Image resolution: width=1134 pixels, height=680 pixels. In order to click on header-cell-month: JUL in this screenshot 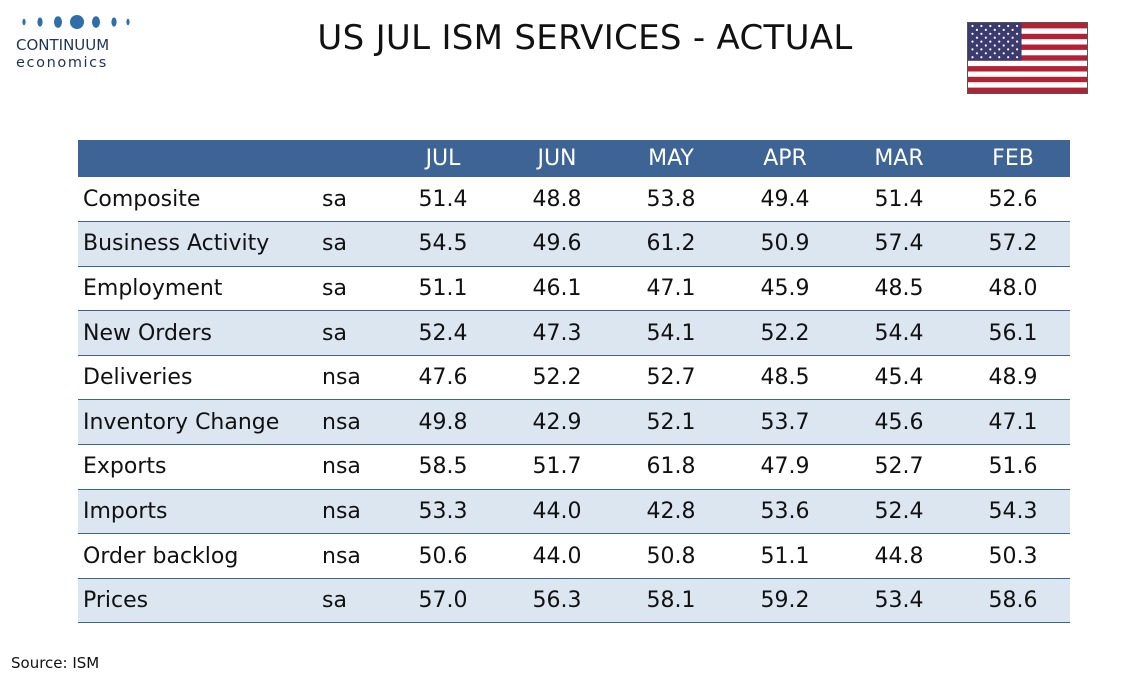, I will do `click(443, 158)`.